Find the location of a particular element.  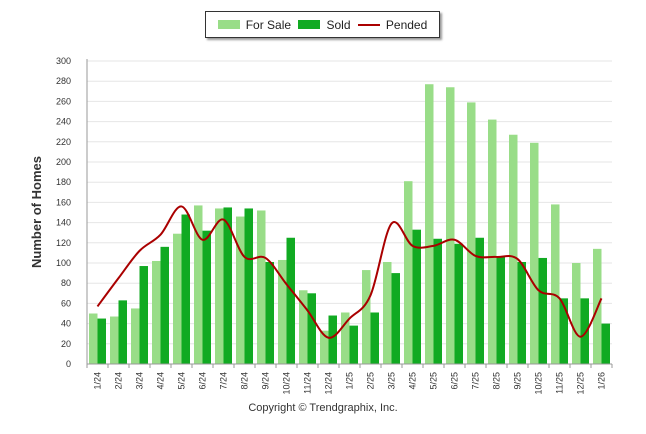

y-tick-label-120: 120 is located at coordinates (63, 243).